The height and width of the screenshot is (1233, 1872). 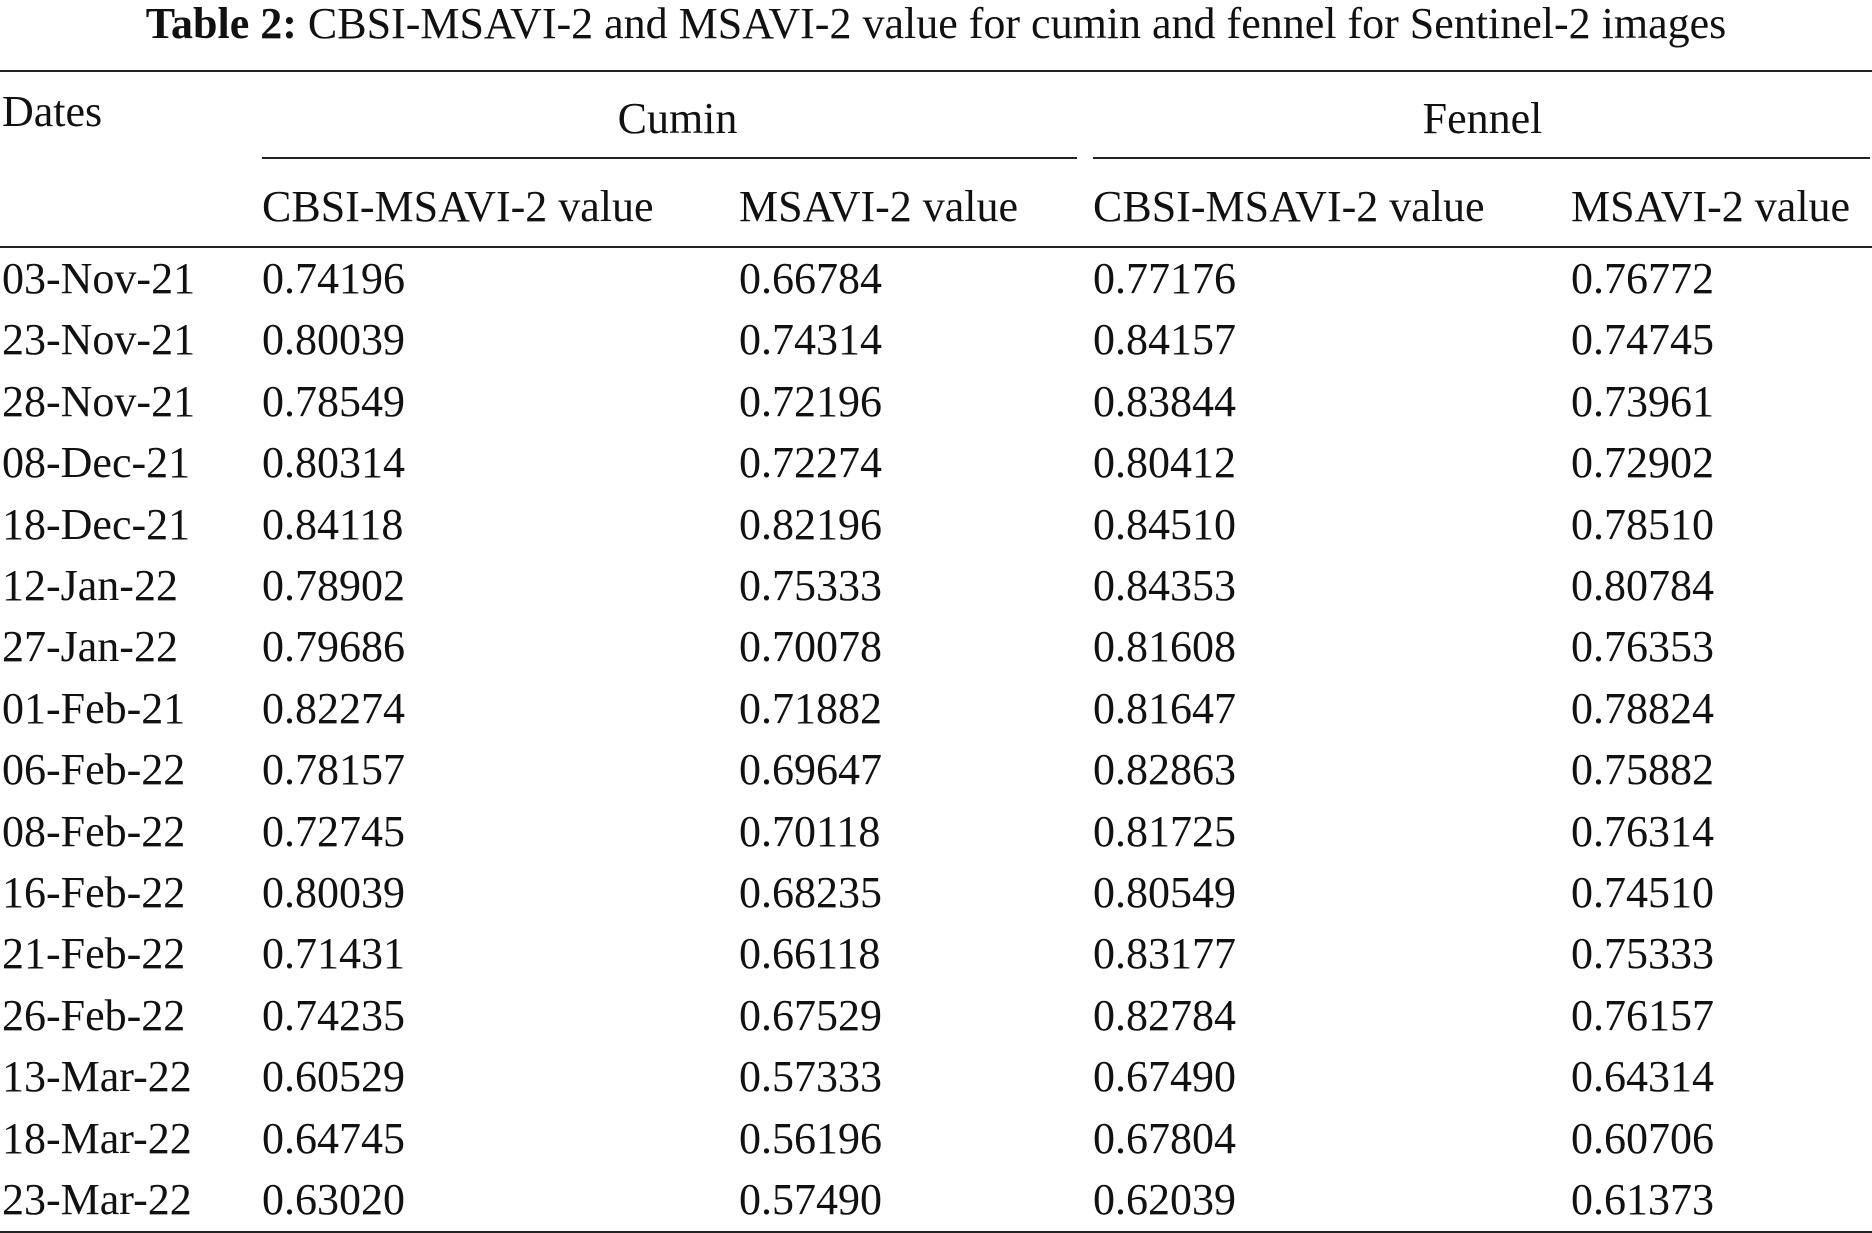 What do you see at coordinates (1643, 340) in the screenshot?
I see `fennel-msavi-cell: 0.74745` at bounding box center [1643, 340].